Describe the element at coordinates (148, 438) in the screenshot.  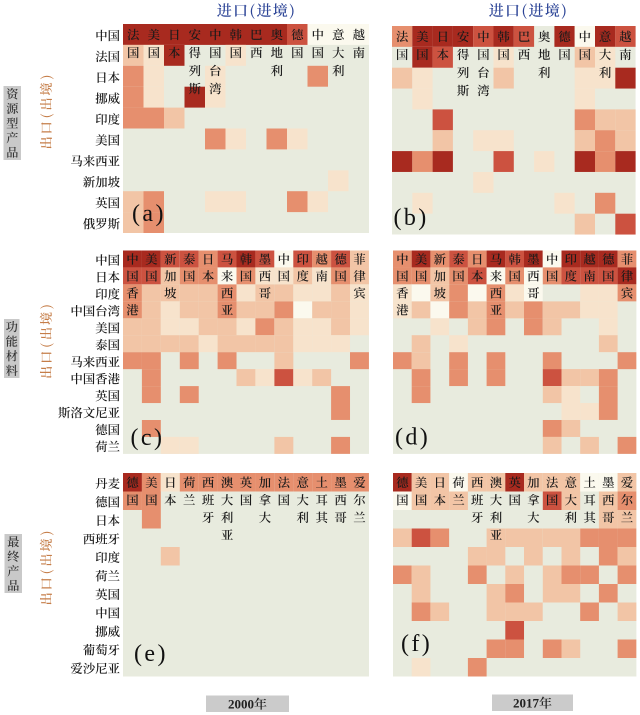
I see `svg-text: (c)` at that location.